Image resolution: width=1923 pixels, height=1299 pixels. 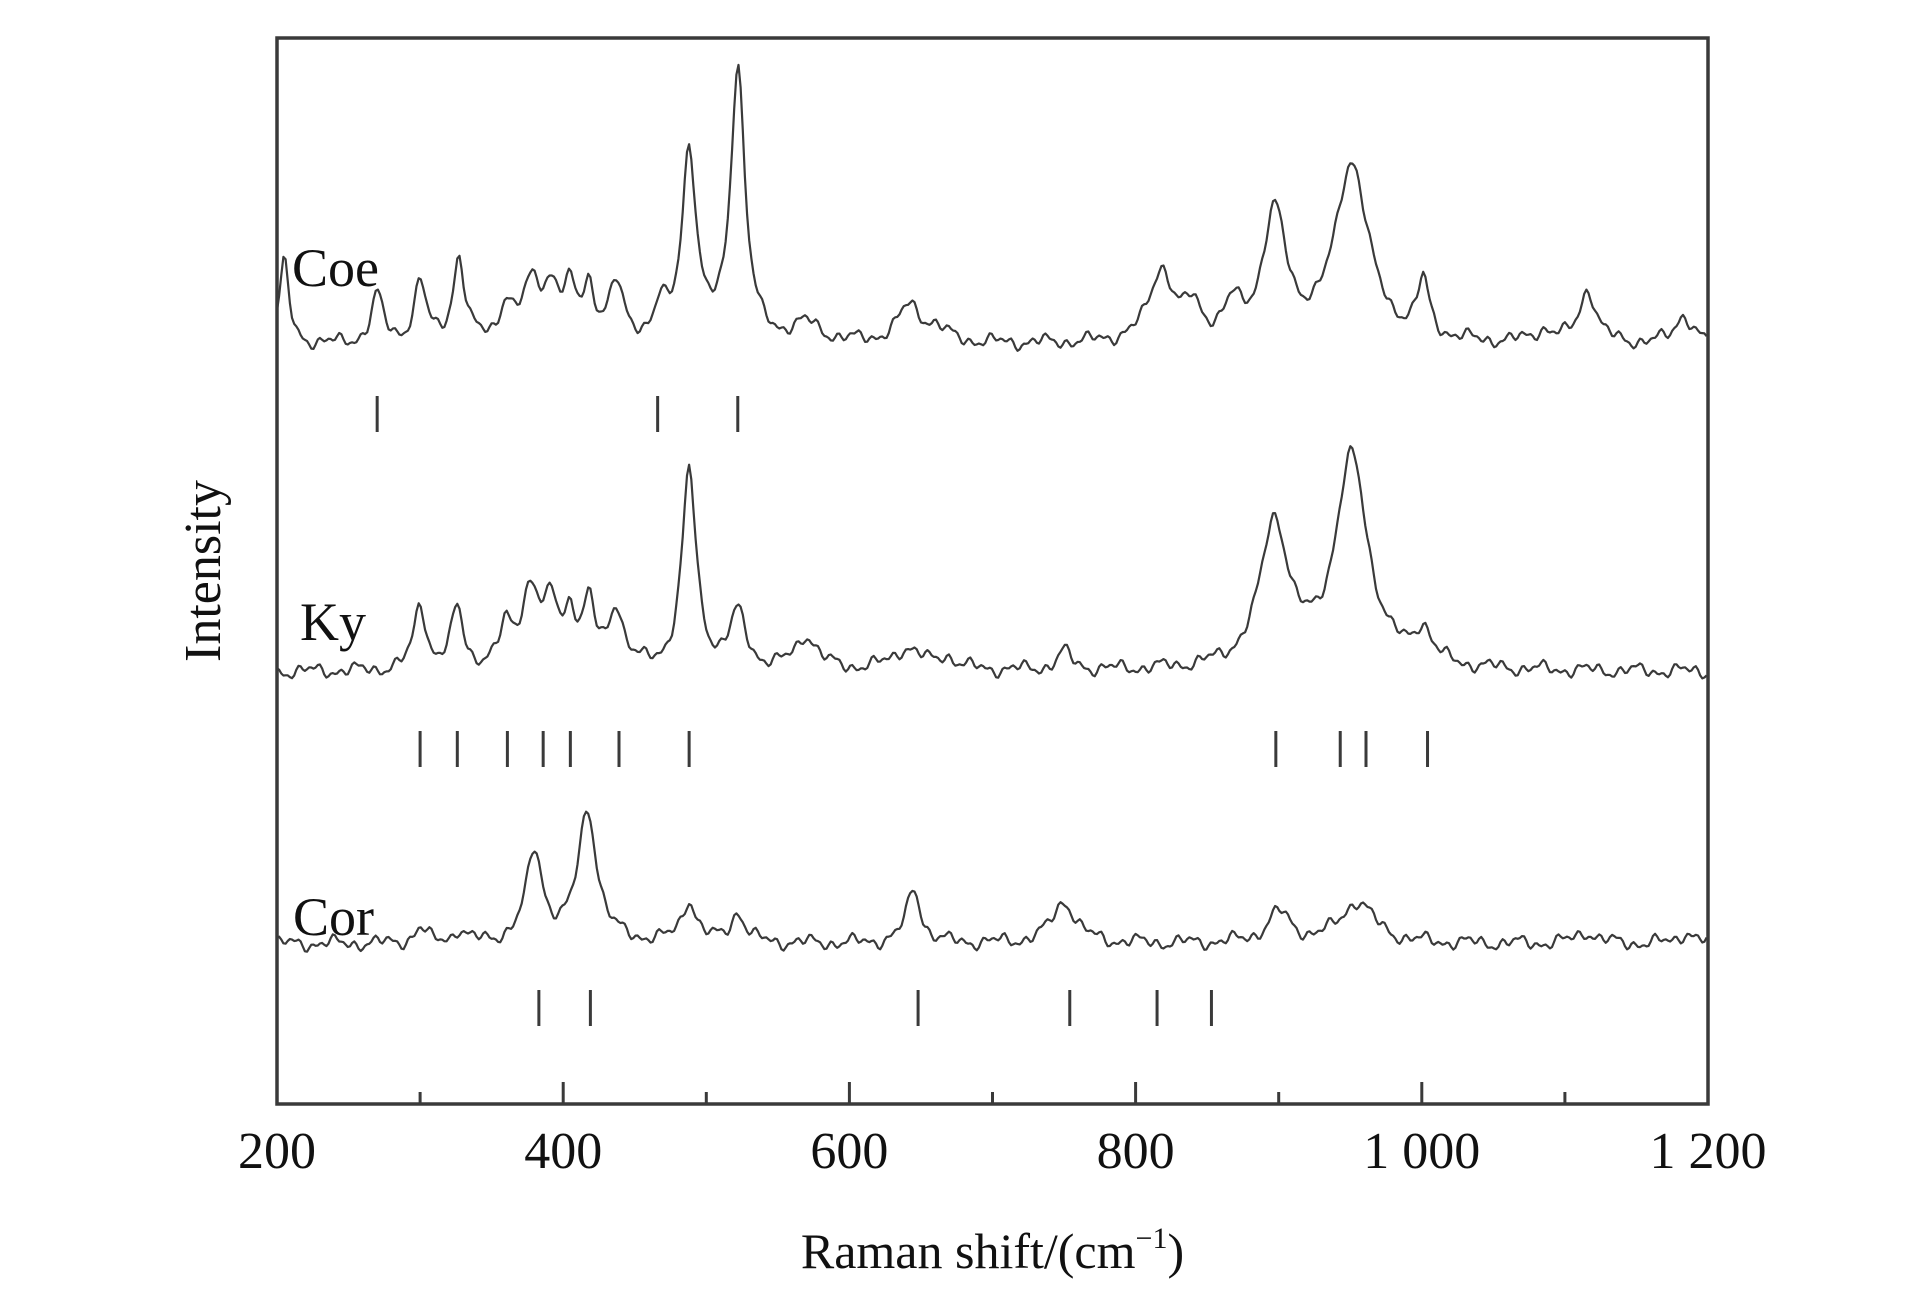 What do you see at coordinates (335, 268) in the screenshot?
I see `series-label-coe: Coe` at bounding box center [335, 268].